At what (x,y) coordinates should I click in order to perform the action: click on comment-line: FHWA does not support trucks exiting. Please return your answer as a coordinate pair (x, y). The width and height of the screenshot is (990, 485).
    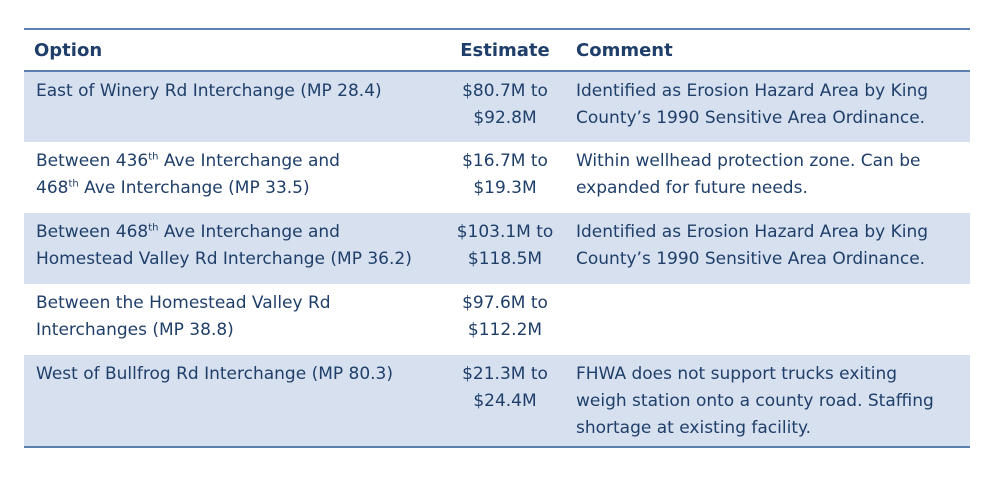
    Looking at the image, I should click on (737, 374).